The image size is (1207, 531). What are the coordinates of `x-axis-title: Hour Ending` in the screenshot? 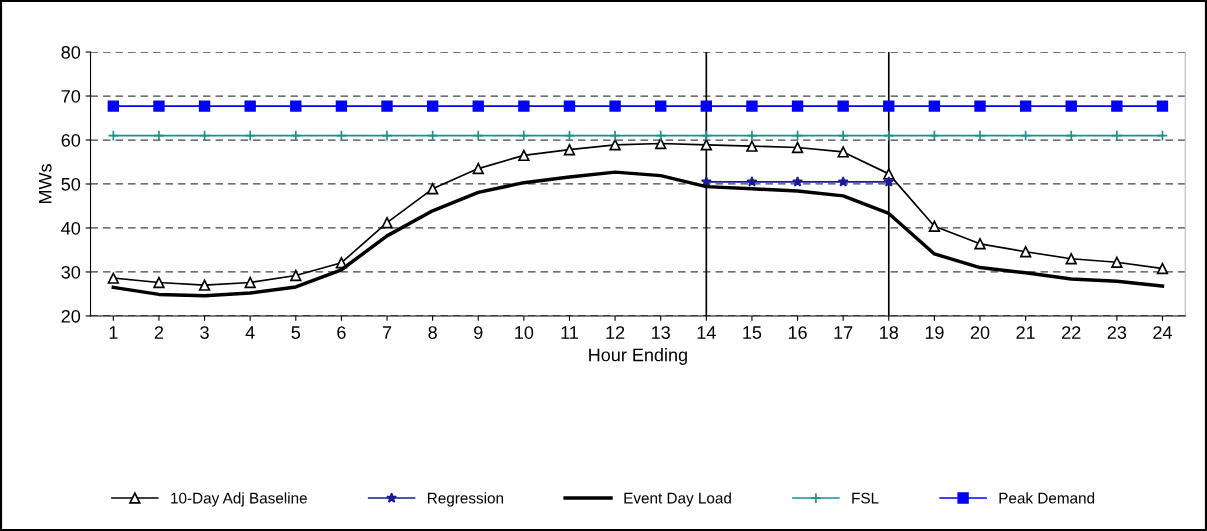 It's located at (638, 356).